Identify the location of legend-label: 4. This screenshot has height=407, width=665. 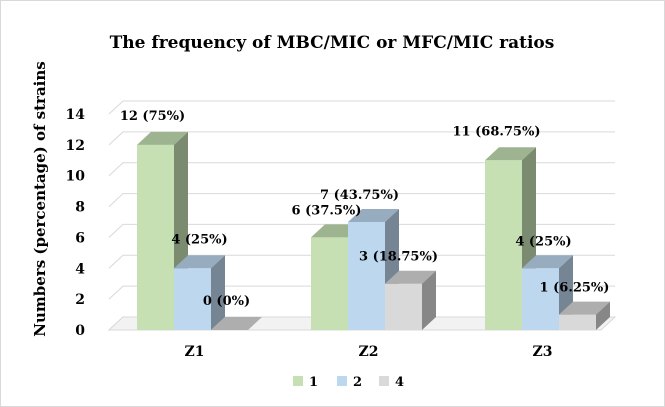
(399, 382).